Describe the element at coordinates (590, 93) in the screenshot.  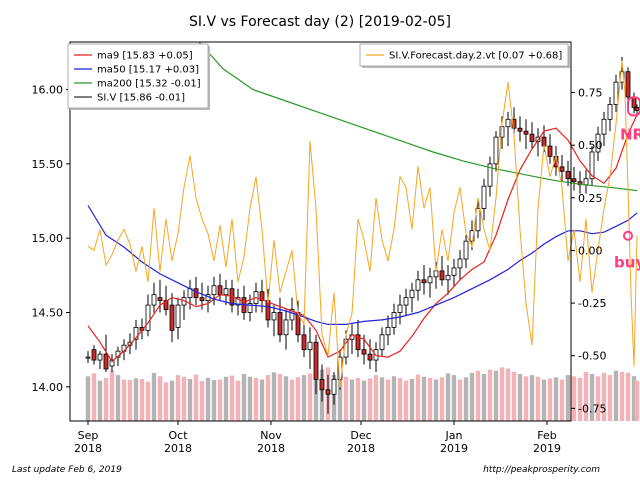
I see `y-right-tick-label: 0.75` at that location.